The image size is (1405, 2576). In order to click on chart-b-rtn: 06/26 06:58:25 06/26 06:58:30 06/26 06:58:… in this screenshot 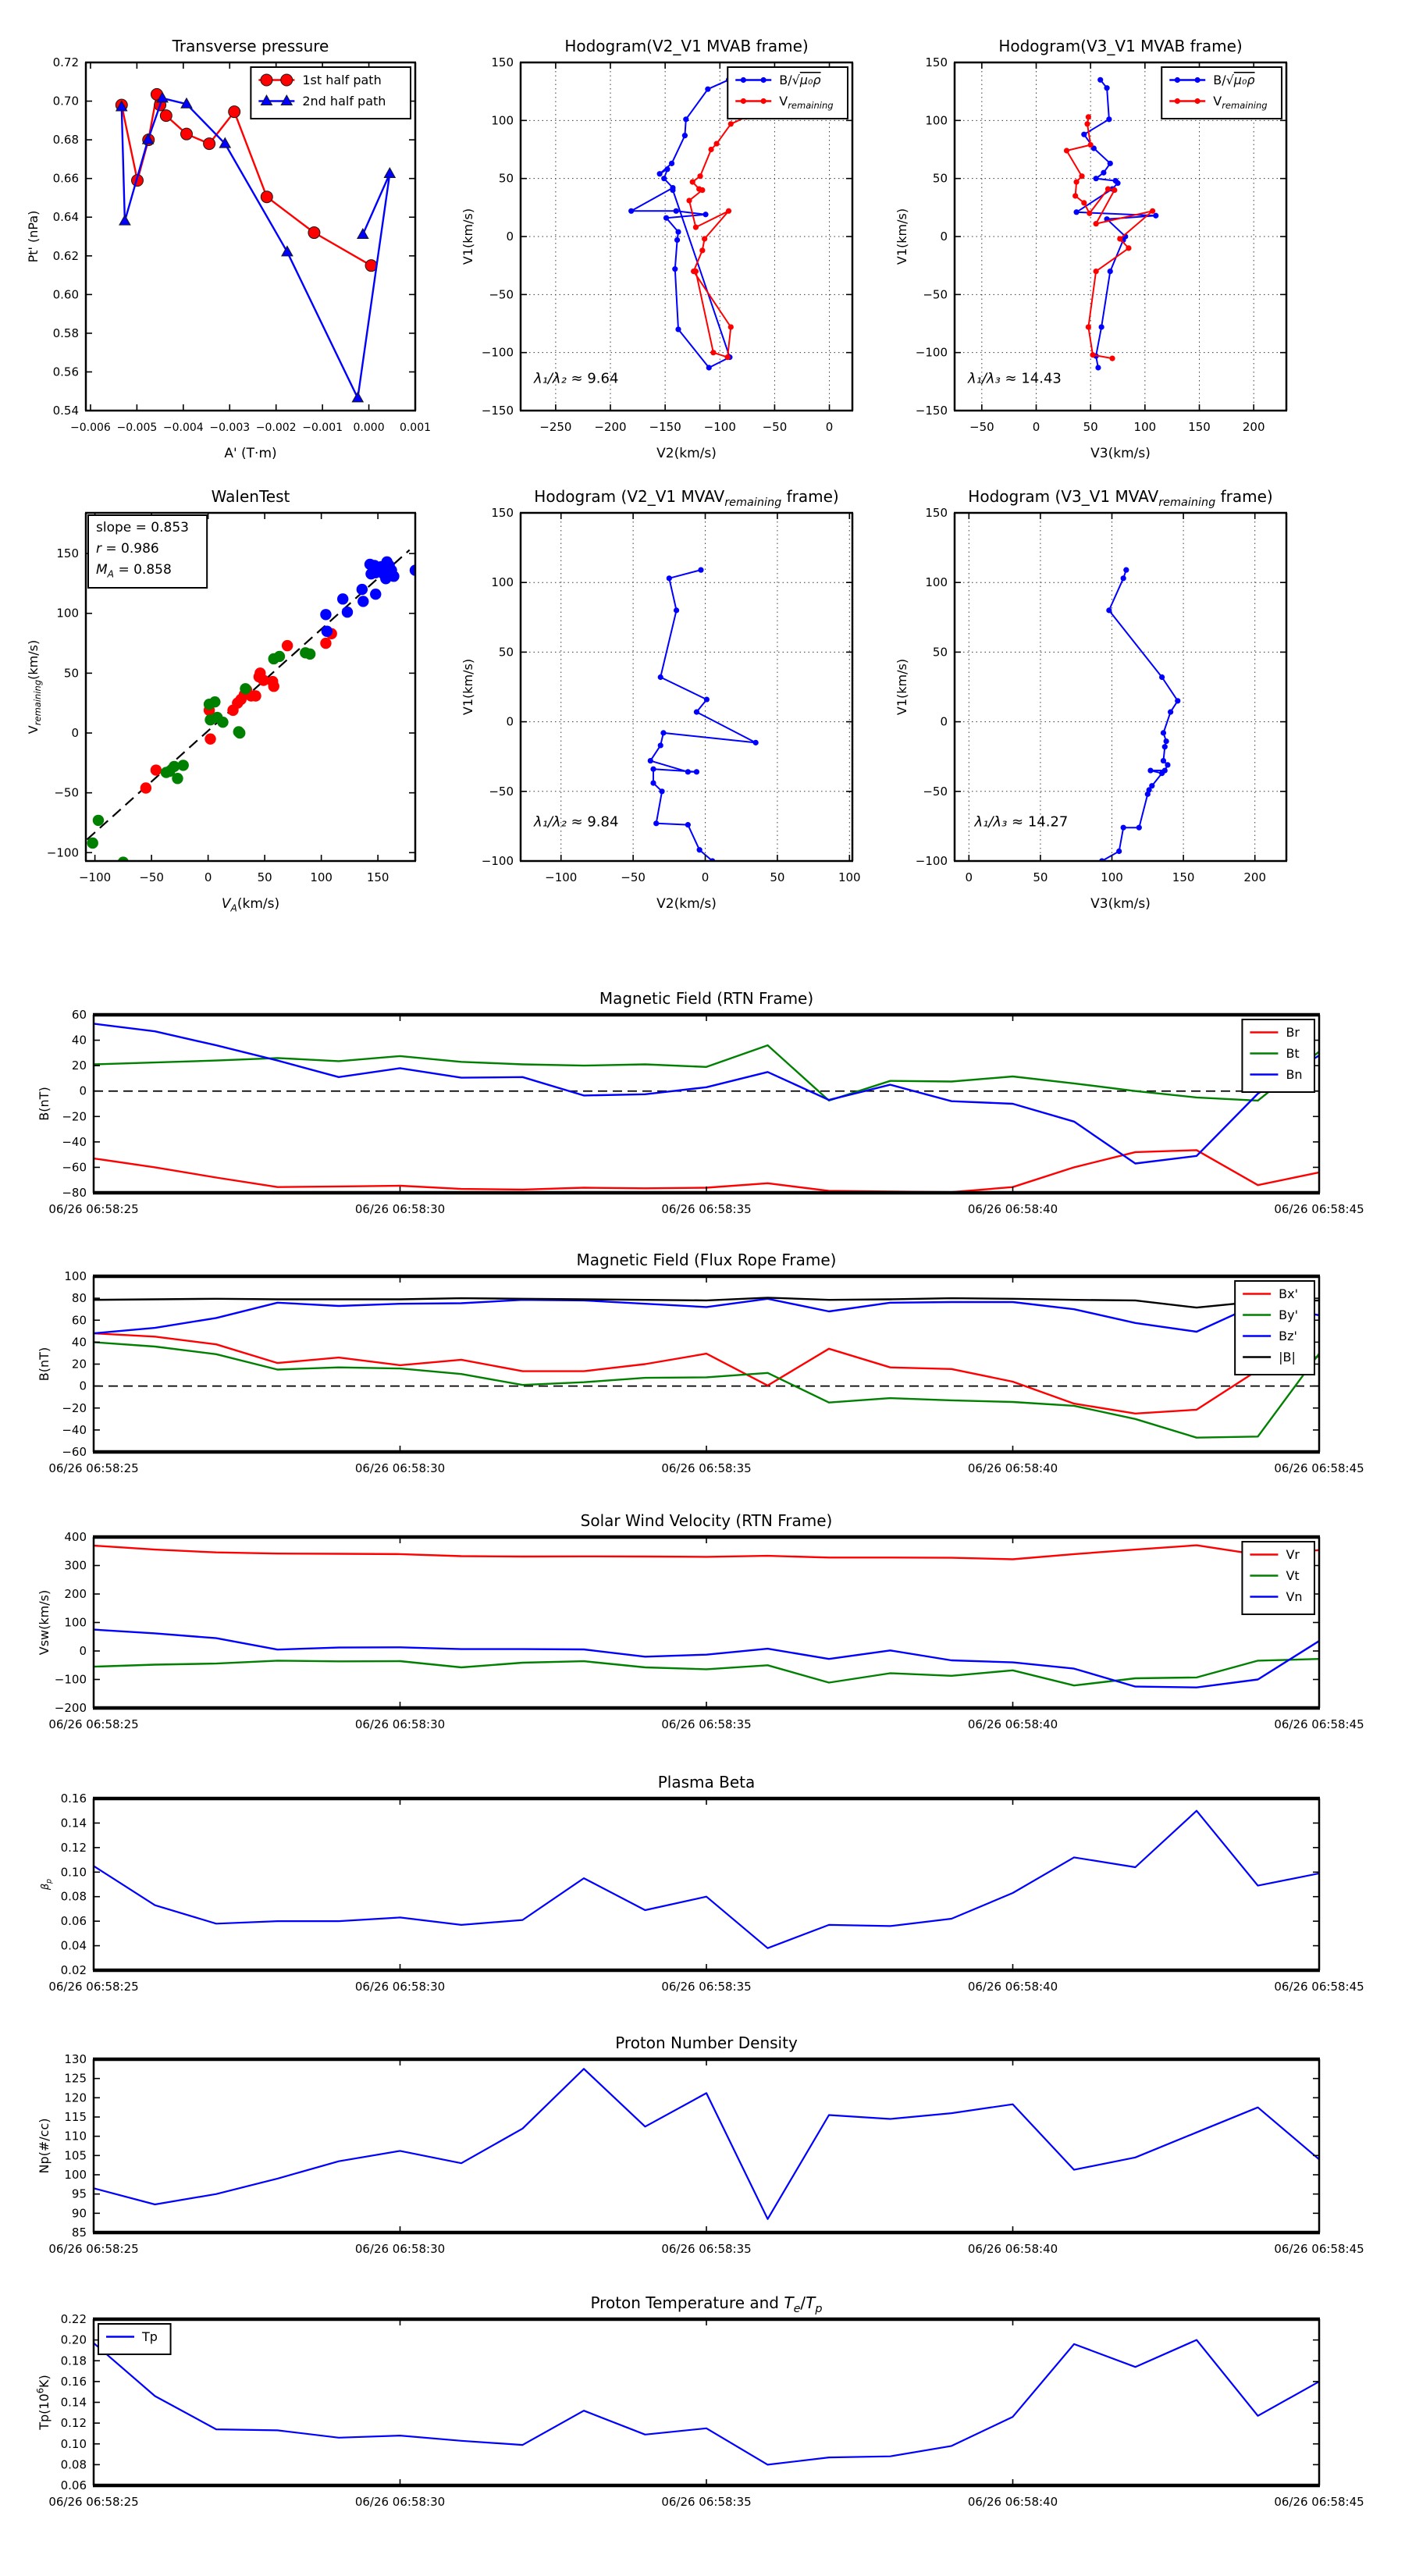, I will do `click(701, 1102)`.